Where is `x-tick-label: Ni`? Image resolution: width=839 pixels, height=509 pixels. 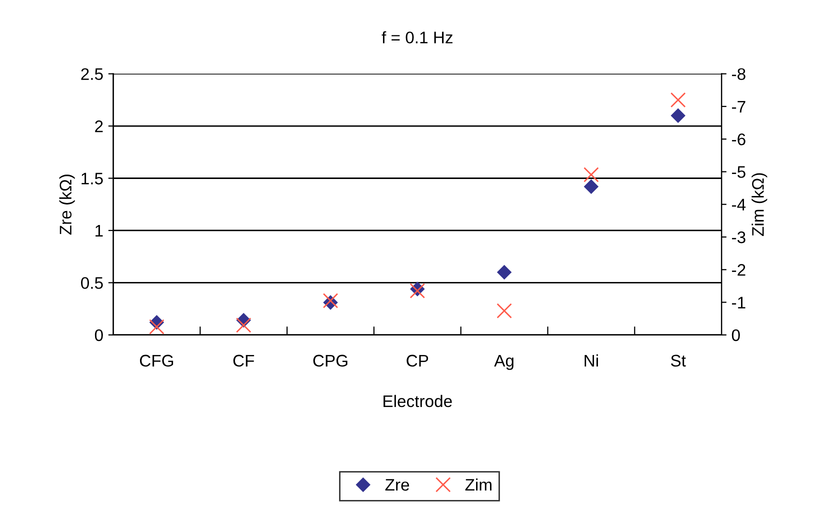
x-tick-label: Ni is located at coordinates (591, 360).